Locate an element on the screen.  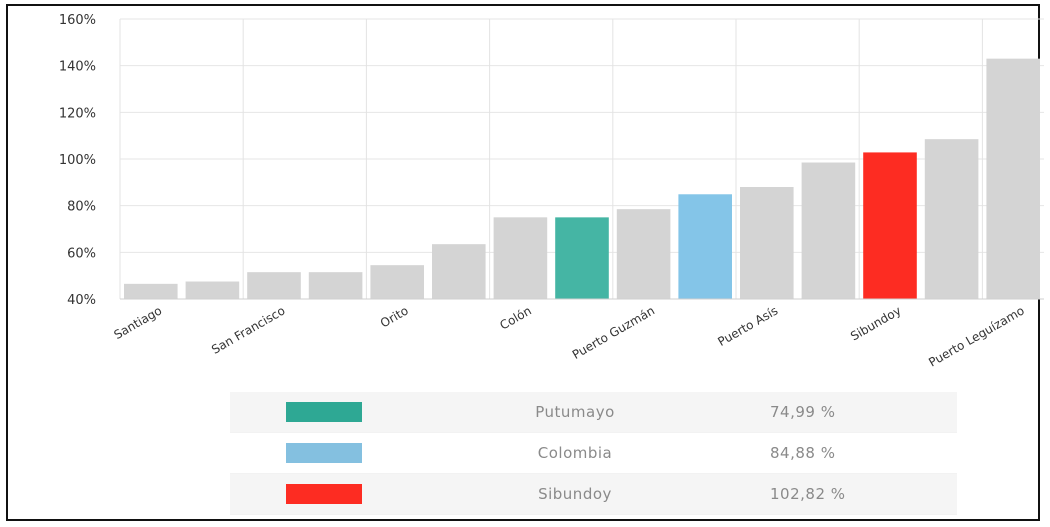
x-tick-label: San Francisco is located at coordinates (248, 329).